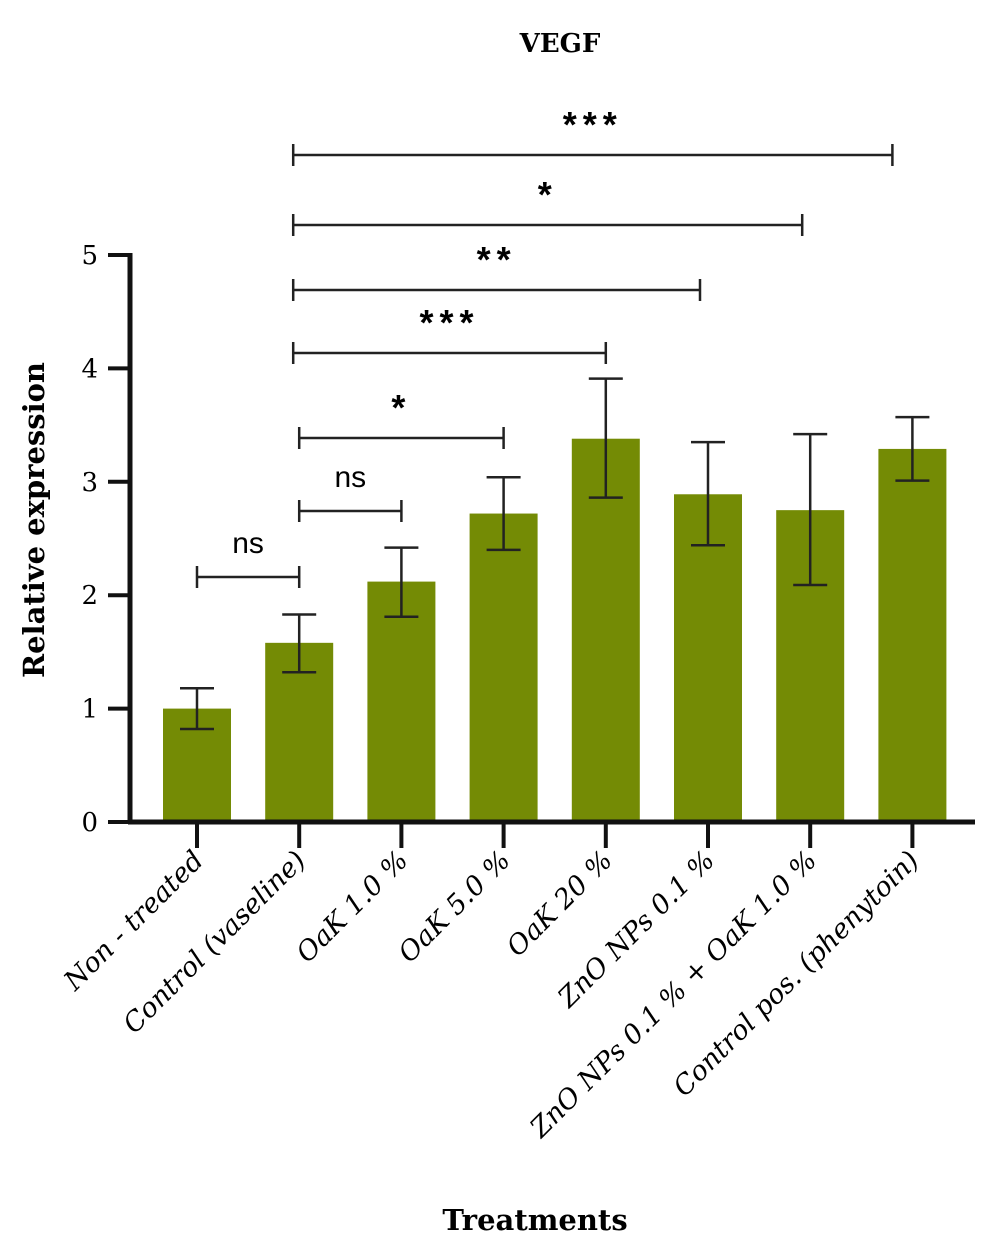 Image resolution: width=1000 pixels, height=1254 pixels. I want to click on x-axis-label: Treatments, so click(534, 1220).